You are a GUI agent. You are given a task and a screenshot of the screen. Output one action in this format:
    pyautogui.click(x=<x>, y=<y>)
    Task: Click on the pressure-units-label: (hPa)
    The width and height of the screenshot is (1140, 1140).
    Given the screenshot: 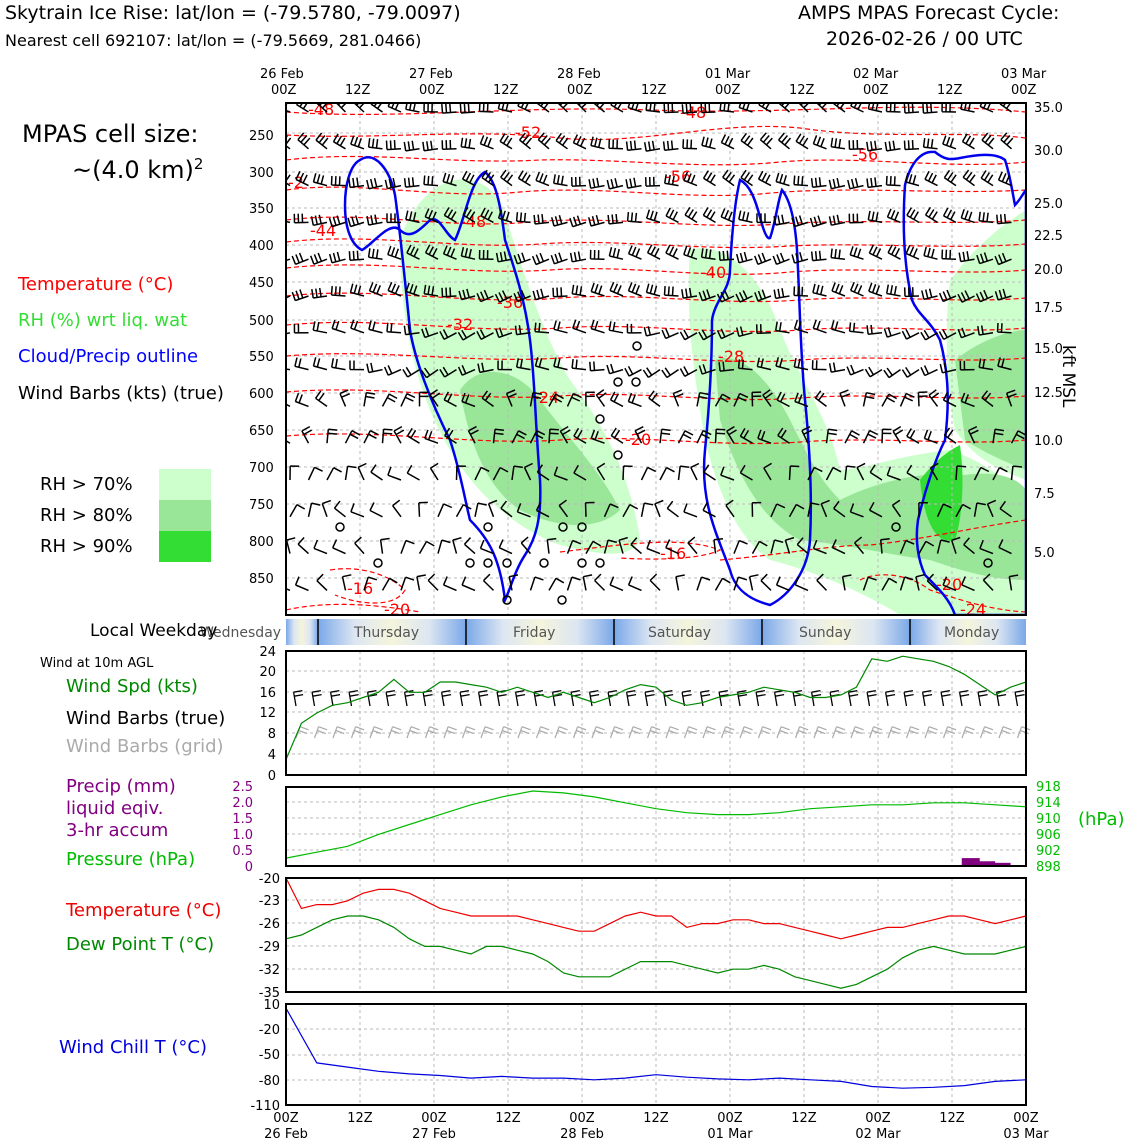 What is the action you would take?
    pyautogui.click(x=1101, y=819)
    